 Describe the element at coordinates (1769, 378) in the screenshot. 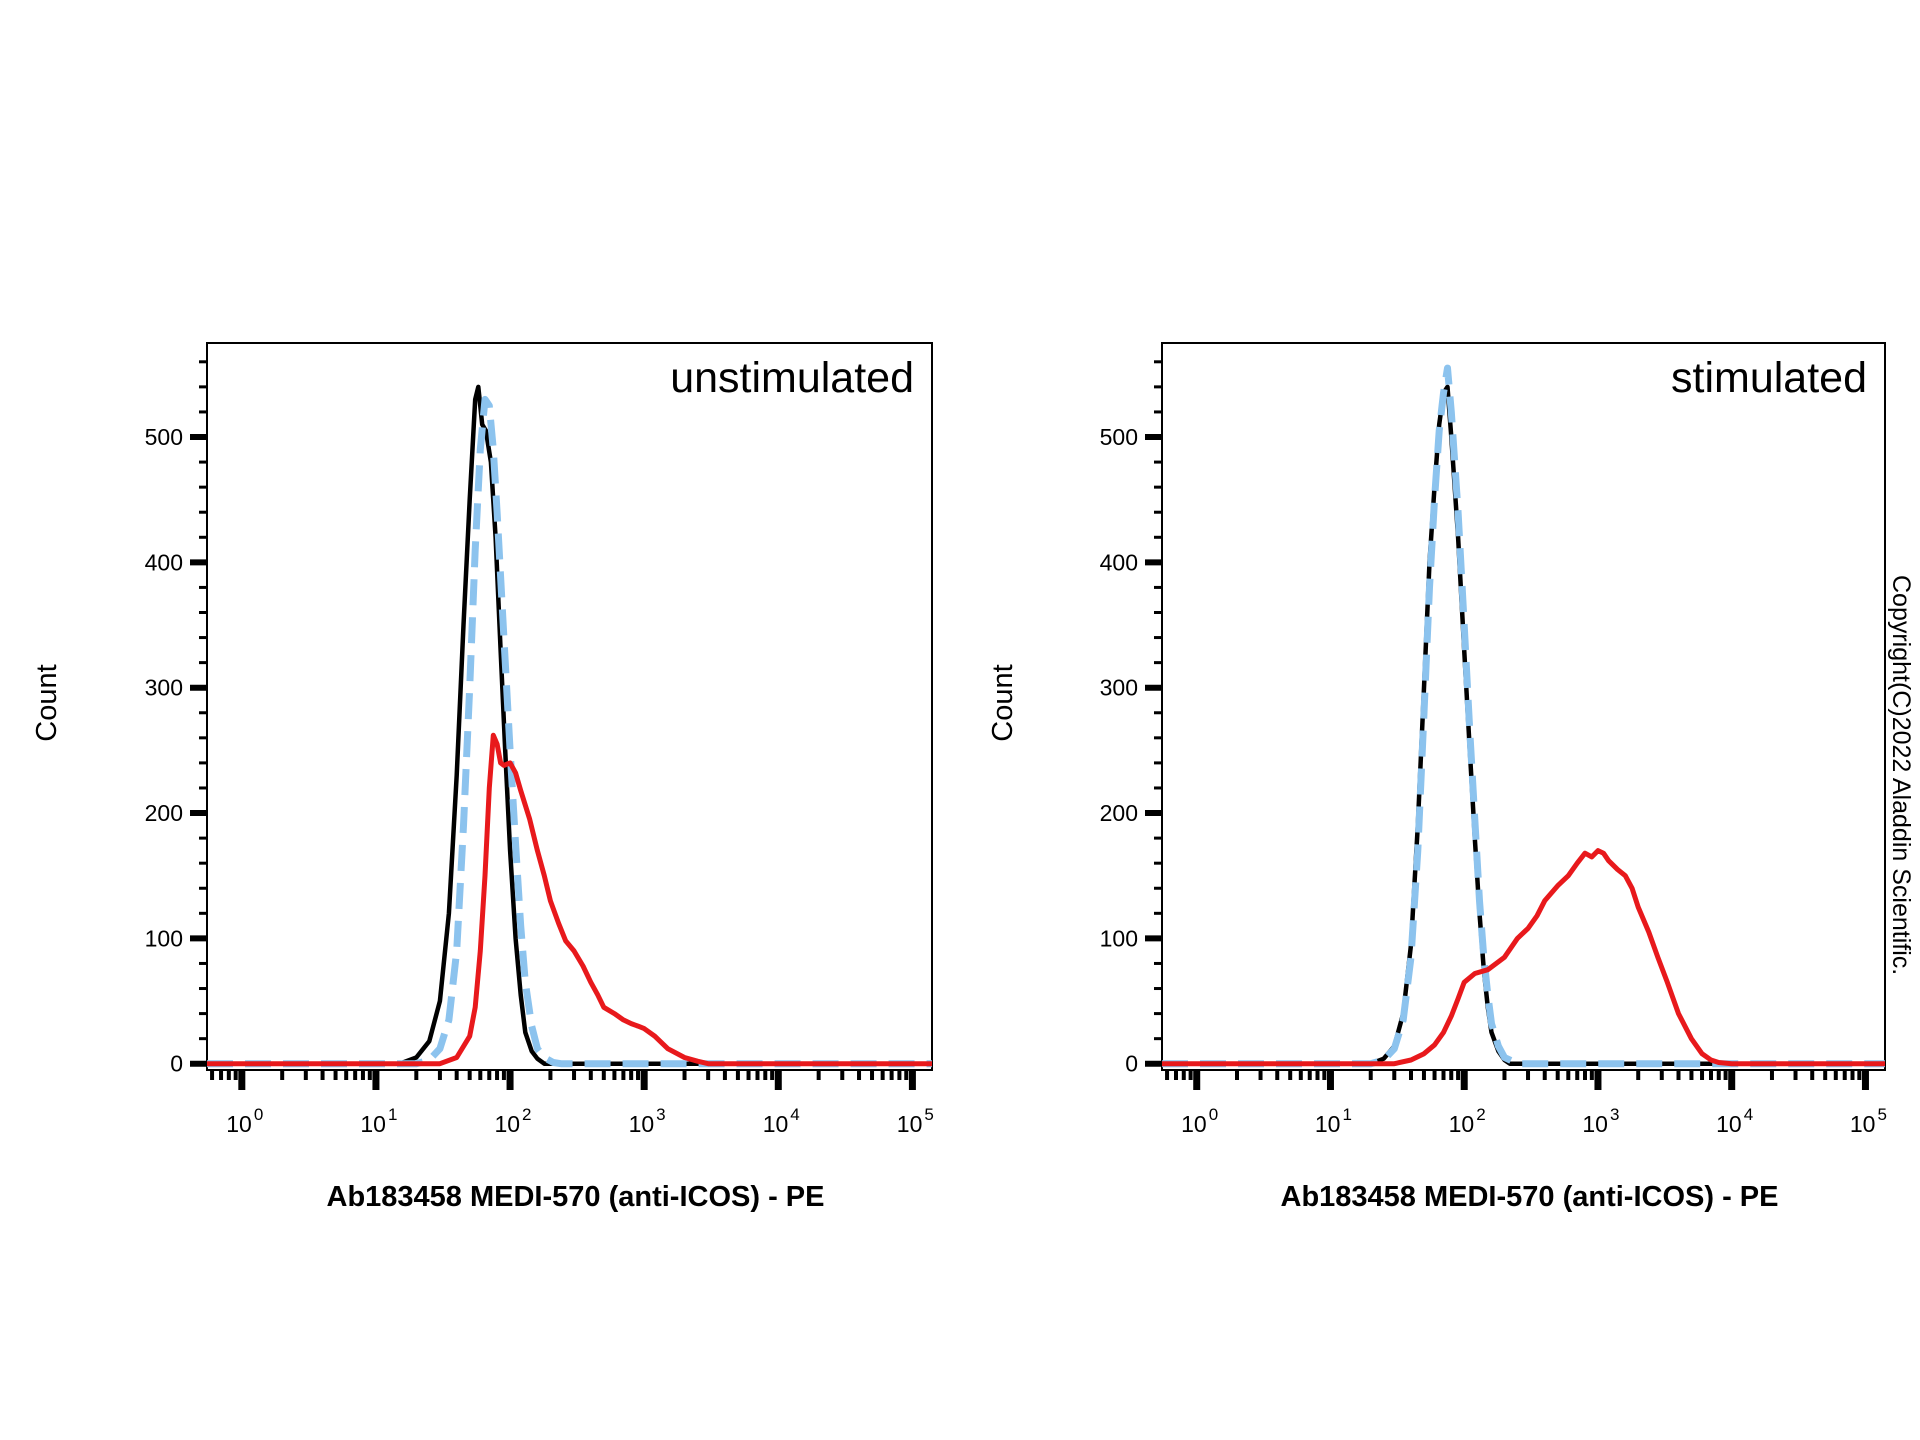

I see `chart-title: stimulated` at that location.